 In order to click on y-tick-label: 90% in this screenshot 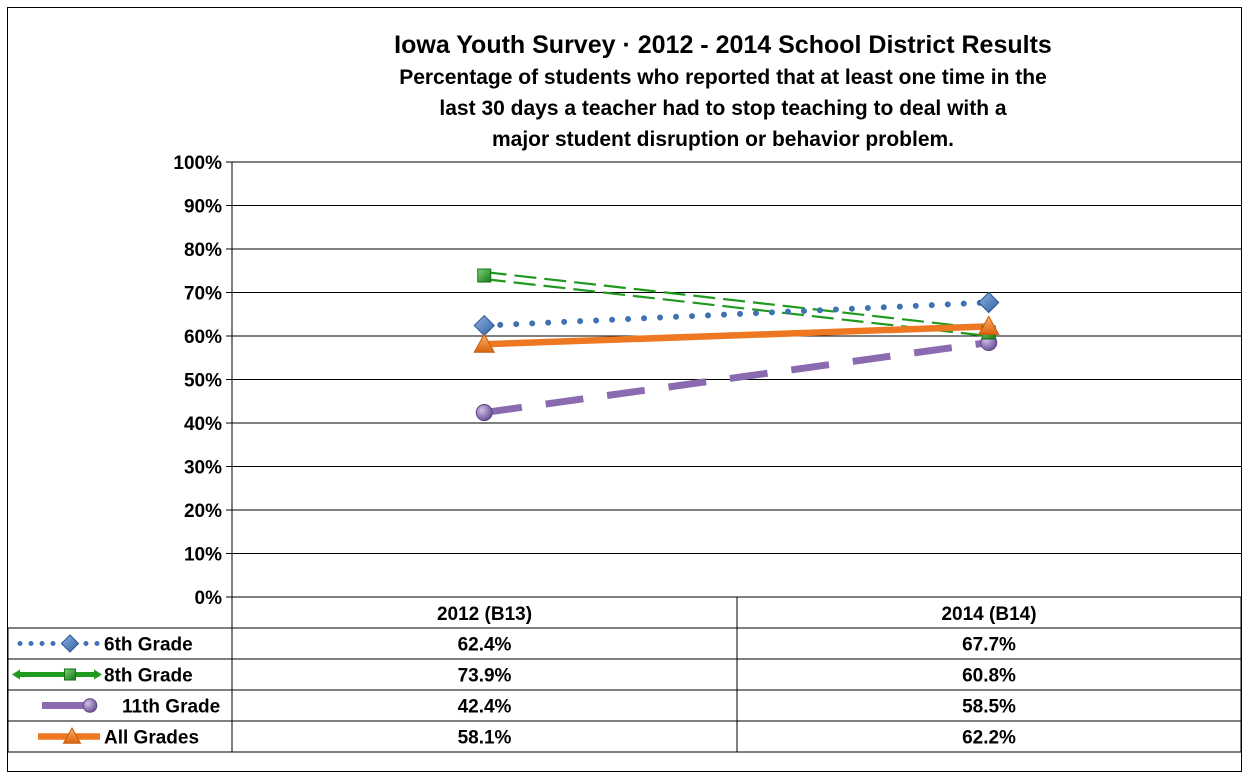, I will do `click(203, 207)`.